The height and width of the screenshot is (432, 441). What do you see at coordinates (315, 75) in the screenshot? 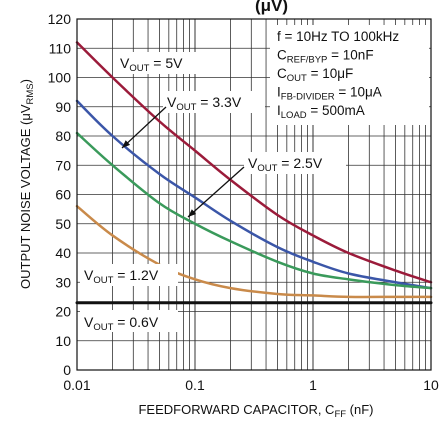
I see `condition-line: COUT = 10μF` at bounding box center [315, 75].